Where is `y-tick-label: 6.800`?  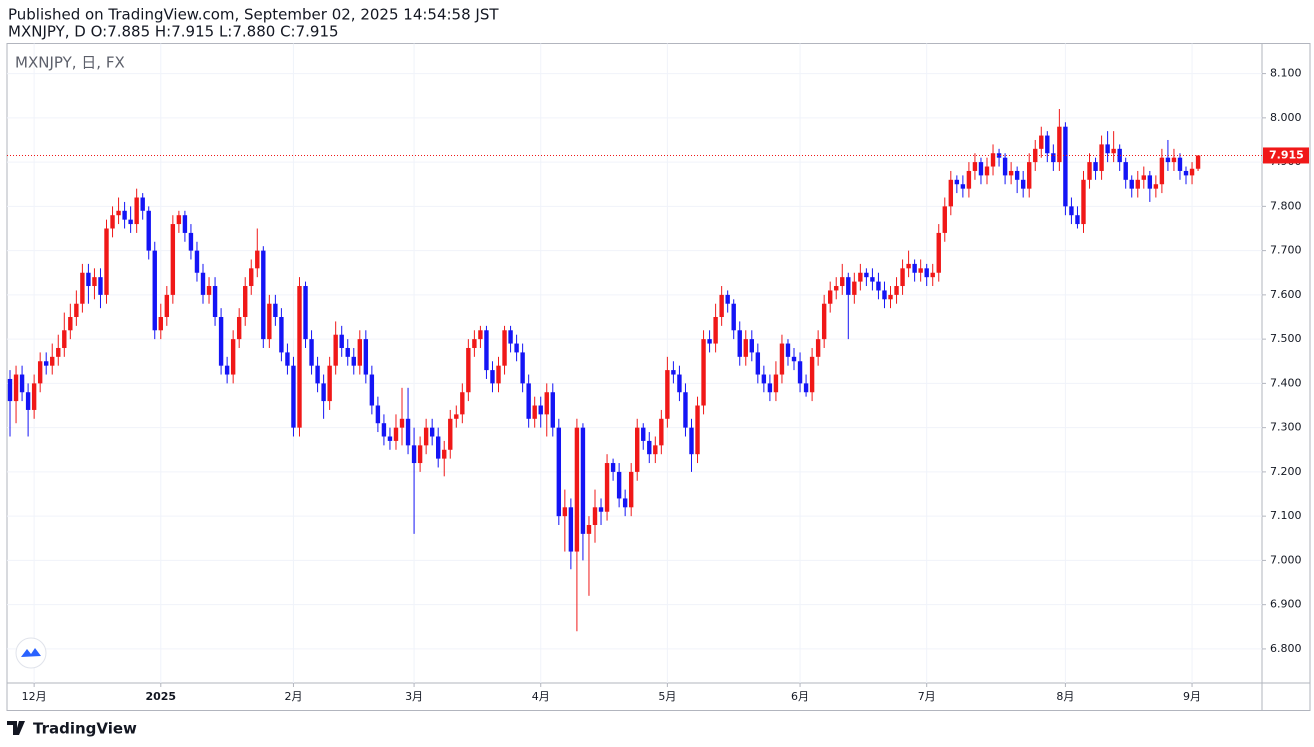 y-tick-label: 6.800 is located at coordinates (1286, 648).